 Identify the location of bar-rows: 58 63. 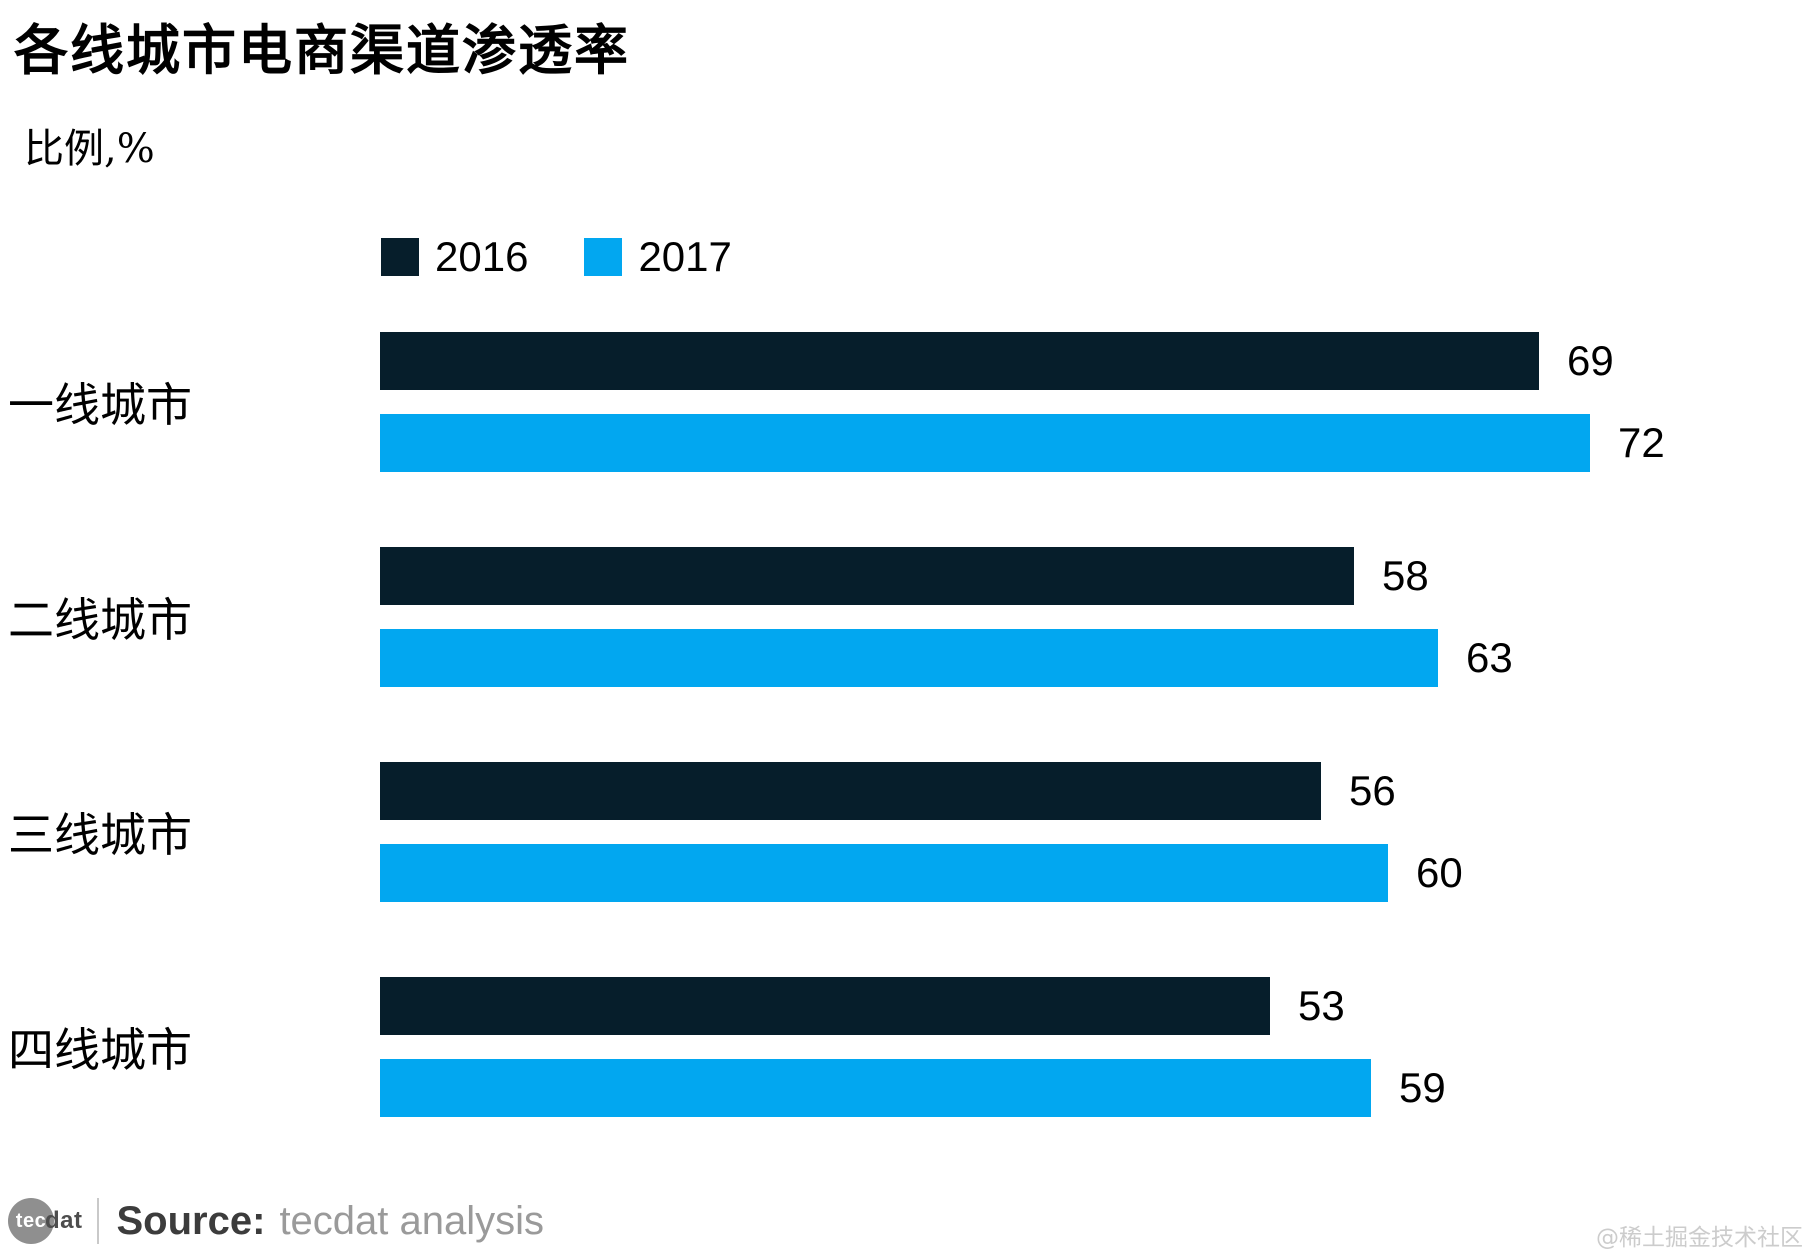
(946, 617).